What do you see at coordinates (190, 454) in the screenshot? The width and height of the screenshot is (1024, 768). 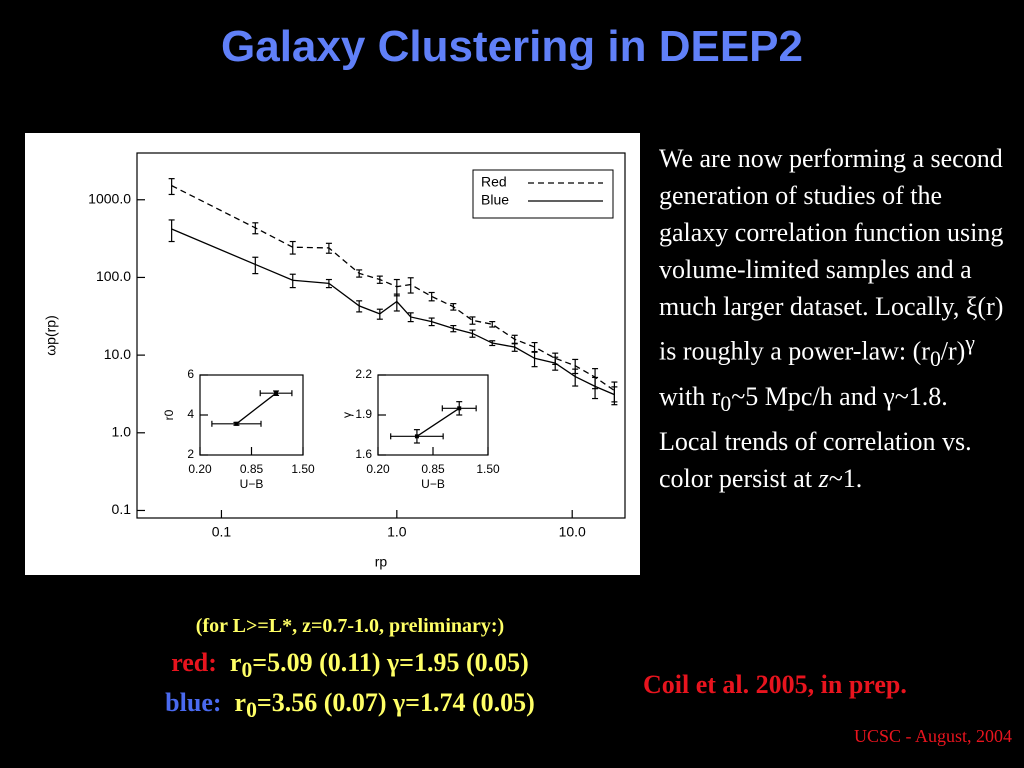 I see `y-tick-label: 2` at bounding box center [190, 454].